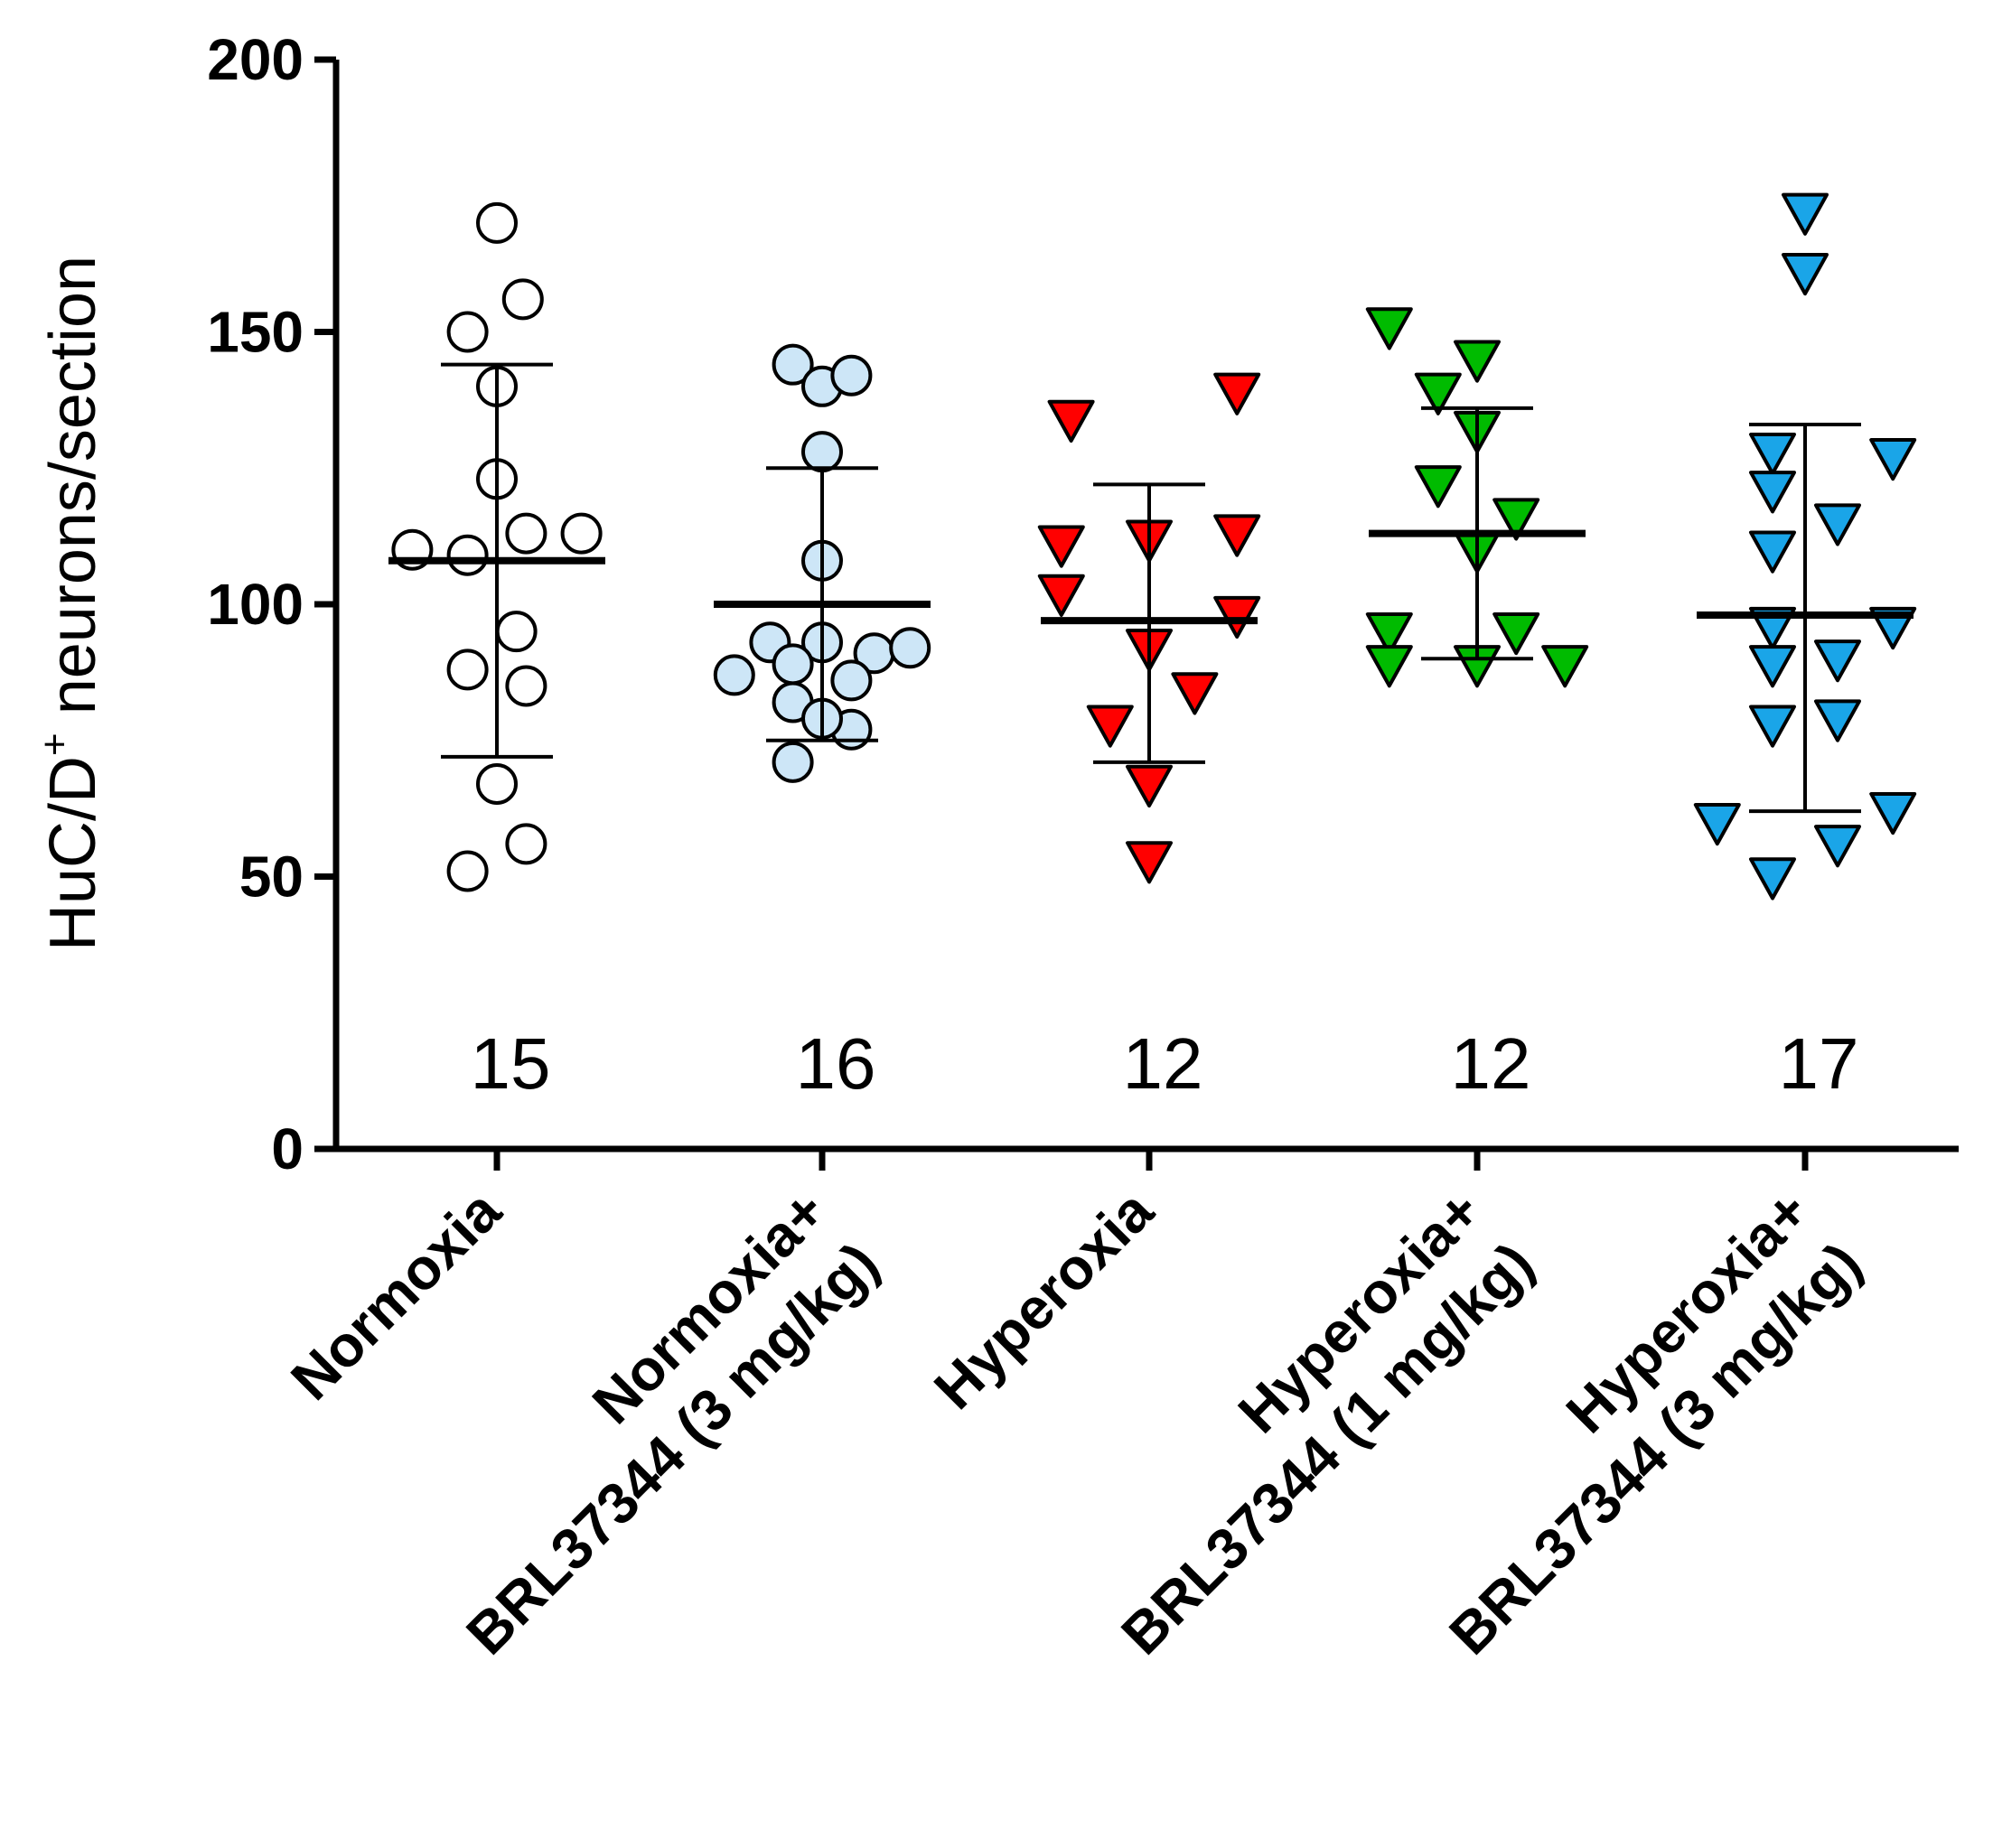  Describe the element at coordinates (822, 757) in the screenshot. I see `group-2: 16` at that location.